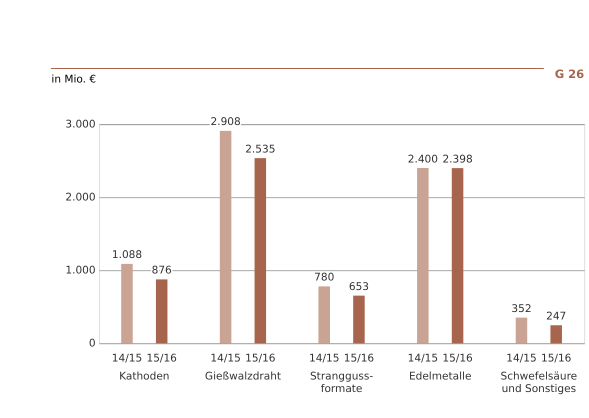 The image size is (589, 418). Describe the element at coordinates (539, 382) in the screenshot. I see `x-tick-label: Schwefelsäure und Sonstiges` at that location.